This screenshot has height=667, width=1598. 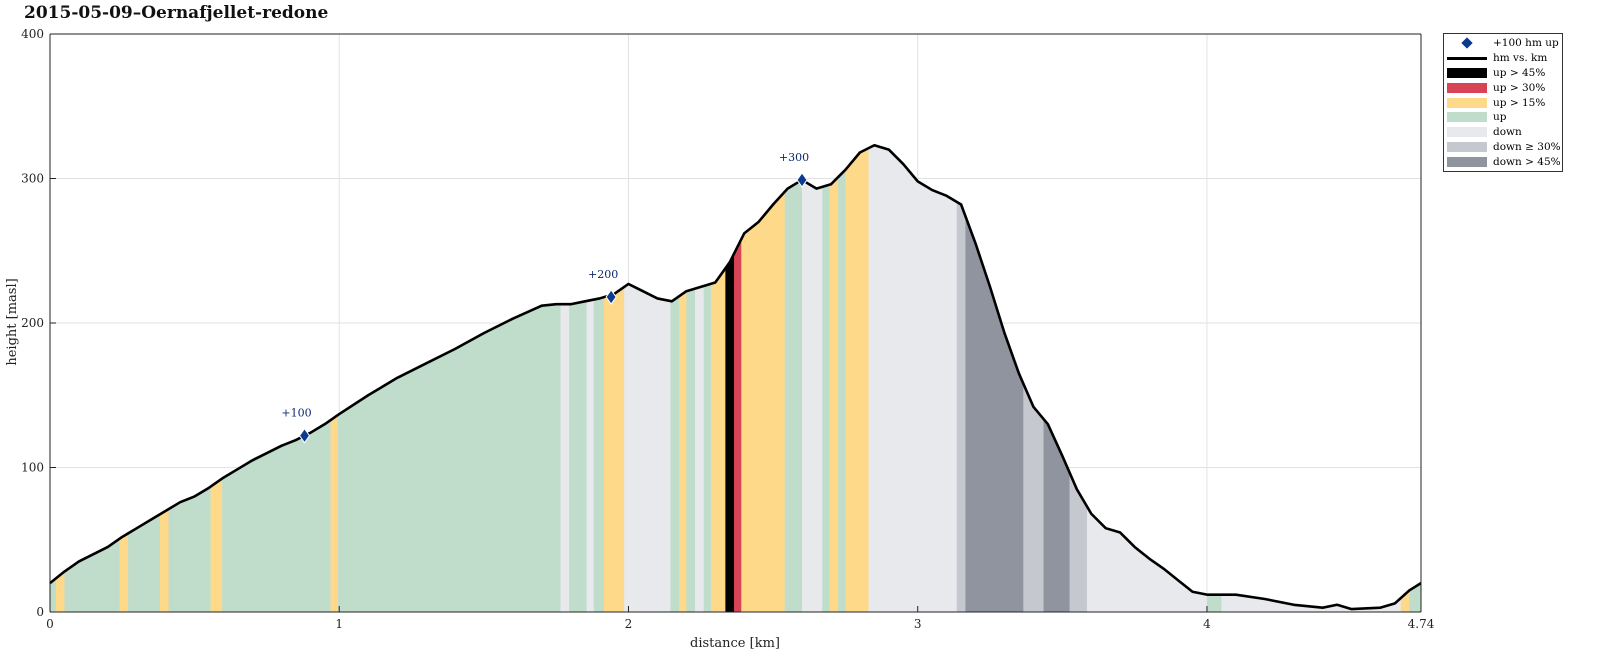 I want to click on legend-item: up > 45%, so click(x=1503, y=73).